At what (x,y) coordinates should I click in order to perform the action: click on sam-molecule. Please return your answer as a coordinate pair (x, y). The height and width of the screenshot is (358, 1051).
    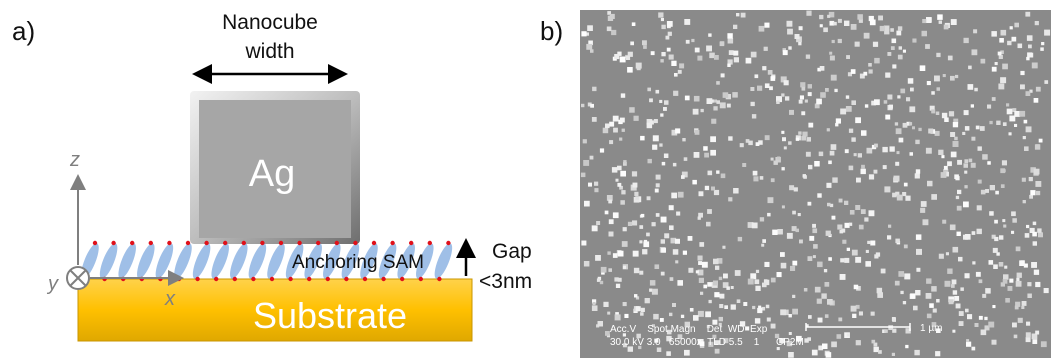
    Looking at the image, I should click on (443, 260).